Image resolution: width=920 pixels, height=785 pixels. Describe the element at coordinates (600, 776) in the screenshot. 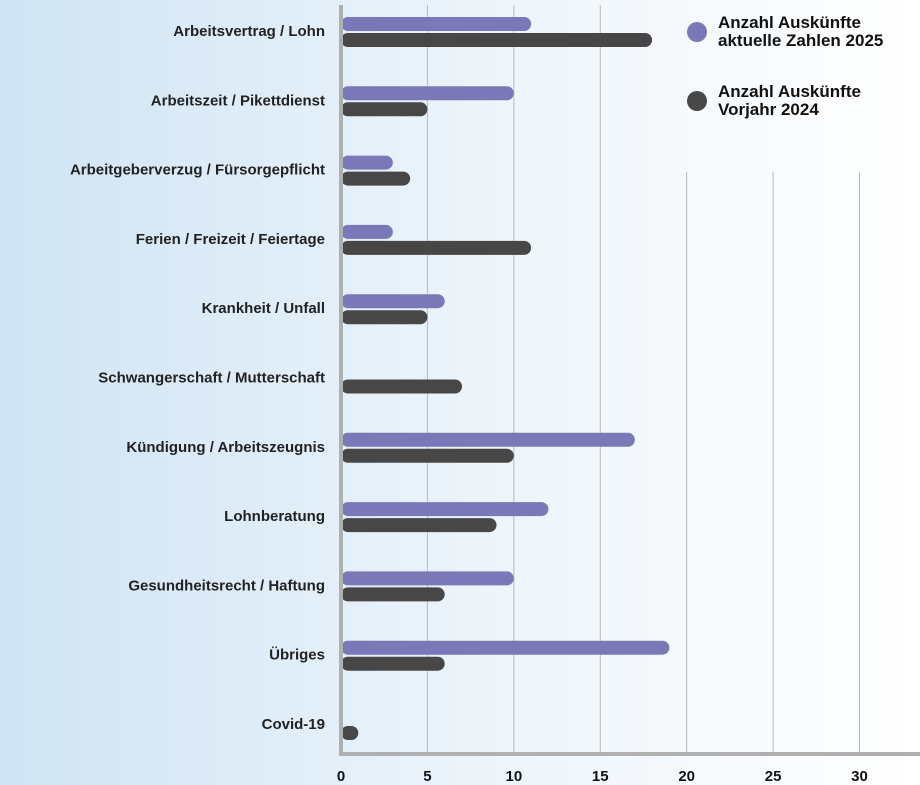

I see `x-tick-label: 15` at that location.